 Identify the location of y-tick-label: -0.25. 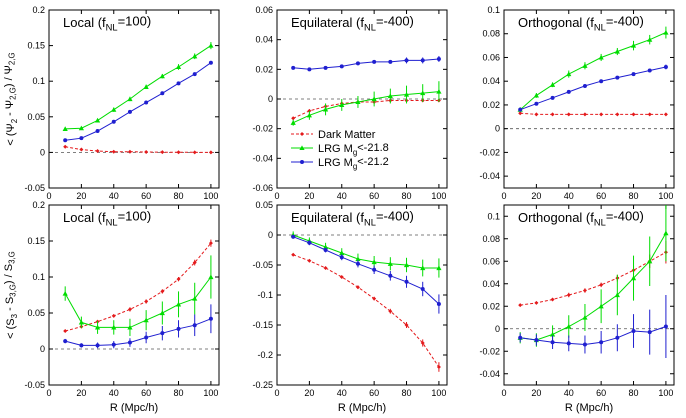
(262, 385).